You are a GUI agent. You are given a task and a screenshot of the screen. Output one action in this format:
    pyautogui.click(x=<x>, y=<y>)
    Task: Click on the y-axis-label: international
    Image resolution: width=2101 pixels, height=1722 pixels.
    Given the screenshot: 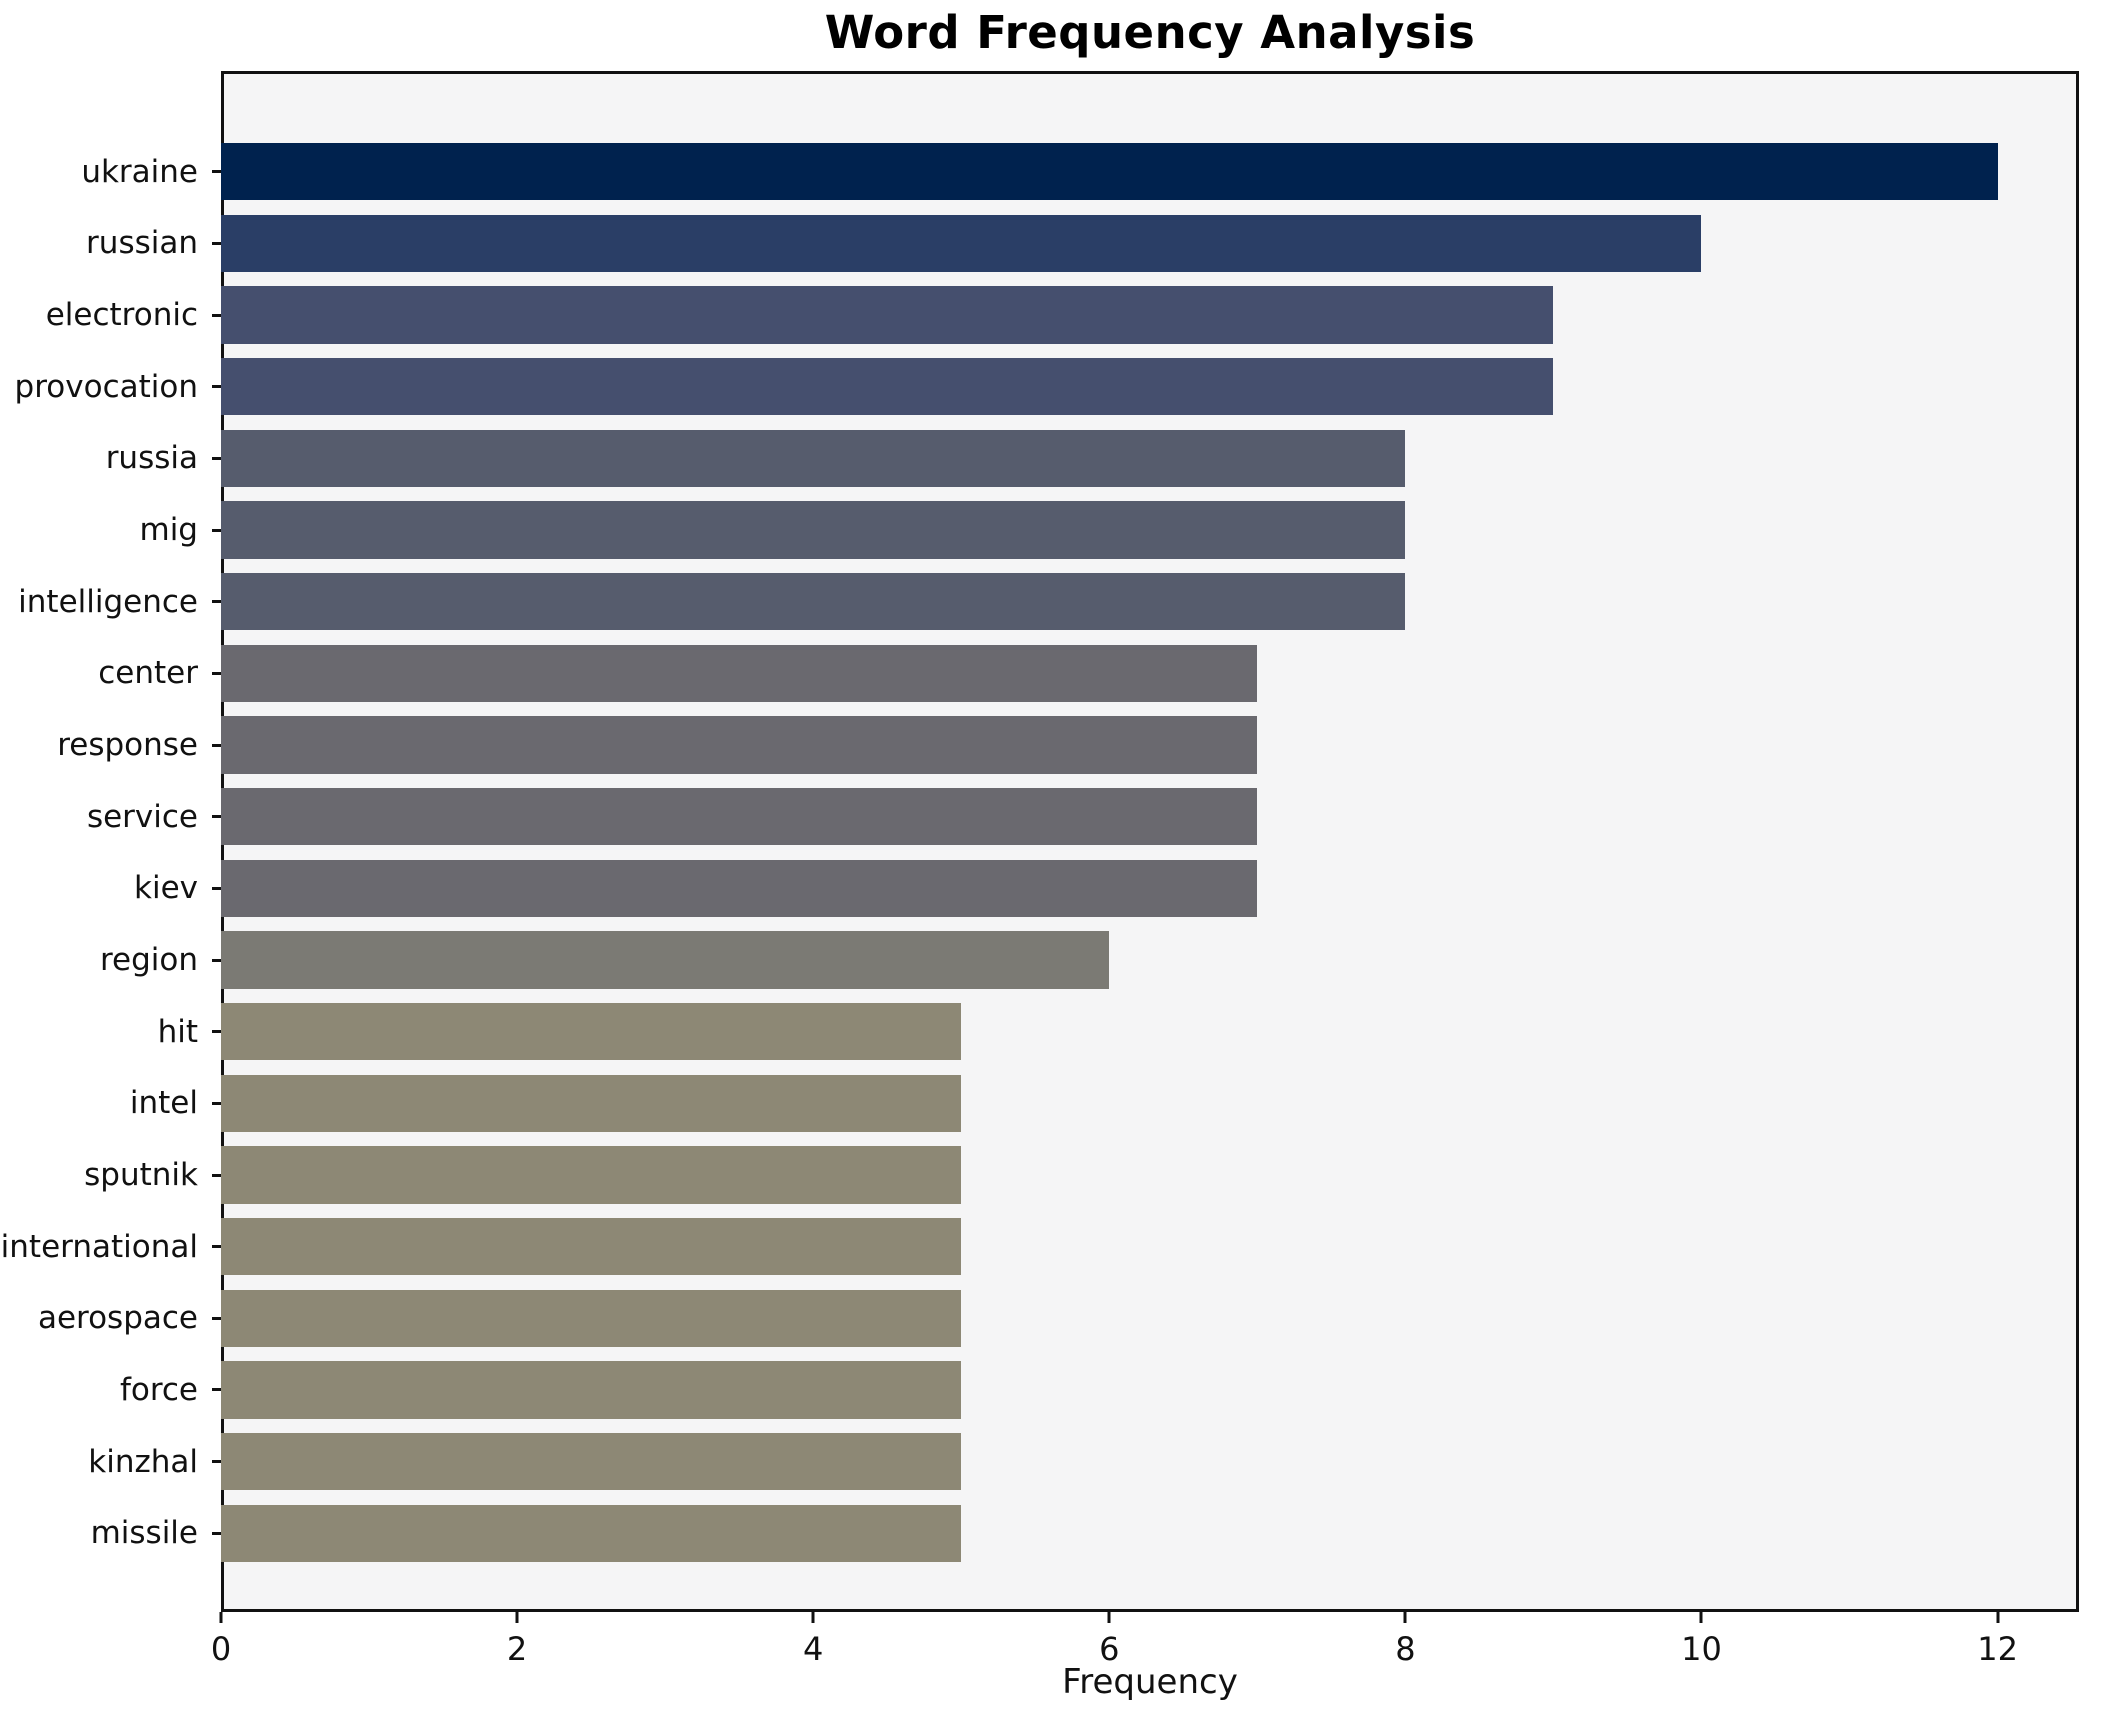 What is the action you would take?
    pyautogui.click(x=99, y=1246)
    